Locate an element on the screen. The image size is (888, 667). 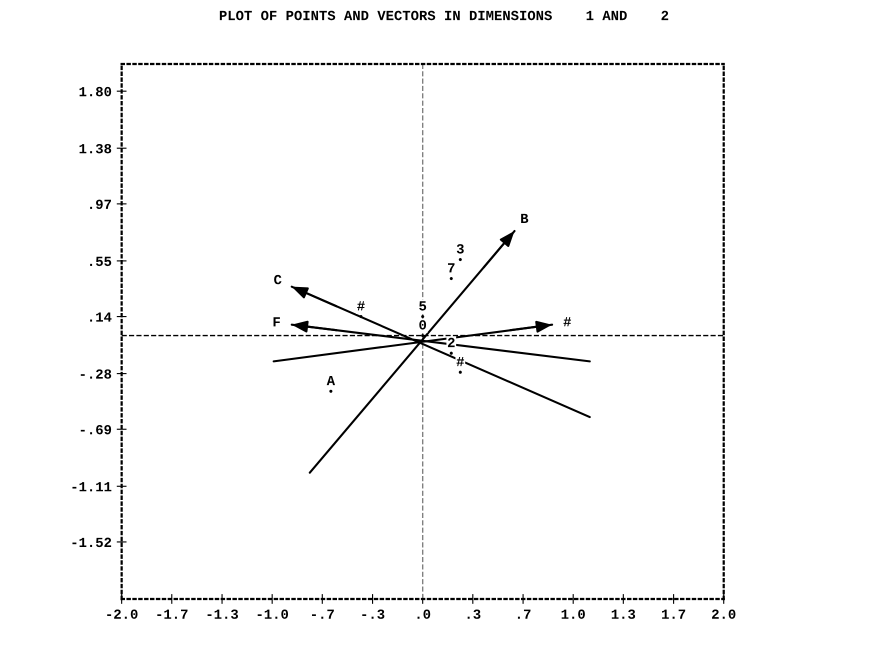
y-tick-label: 1.80 is located at coordinates (96, 91).